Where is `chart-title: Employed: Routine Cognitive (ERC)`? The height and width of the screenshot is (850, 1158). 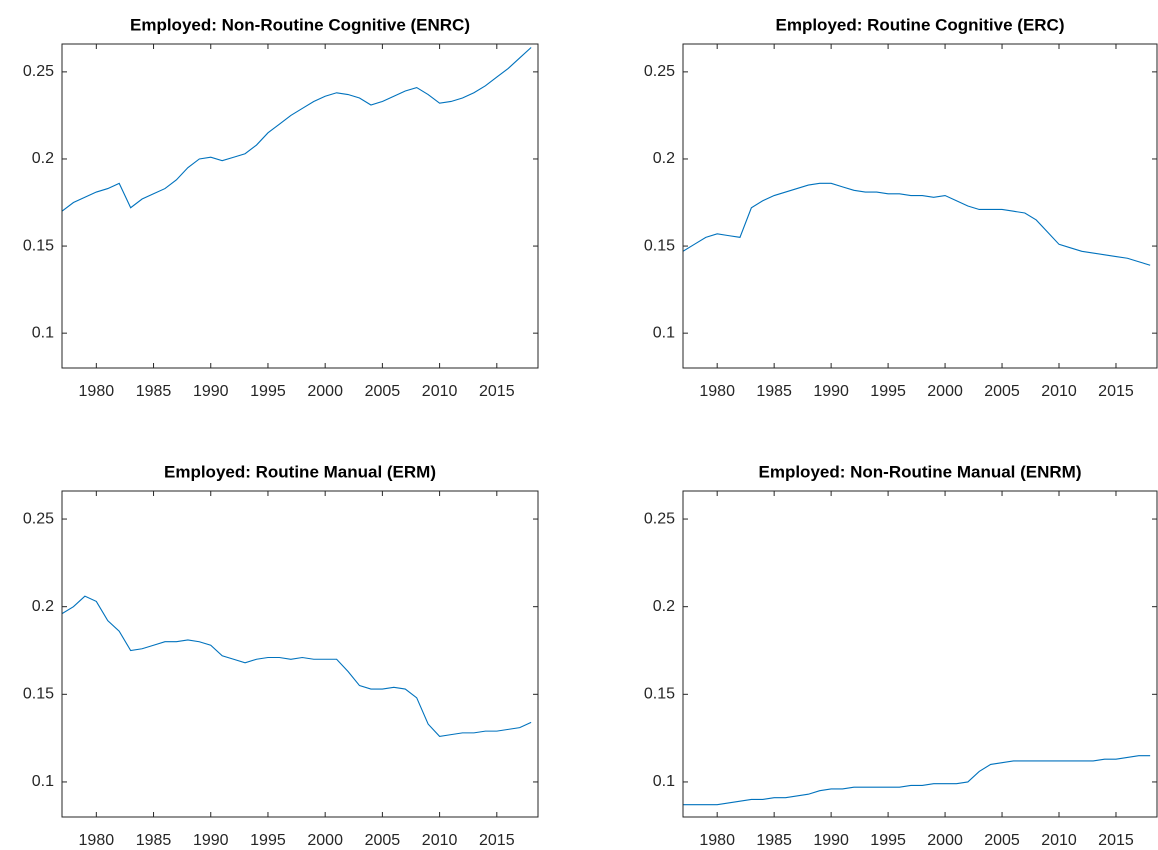
chart-title: Employed: Routine Cognitive (ERC) is located at coordinates (920, 24).